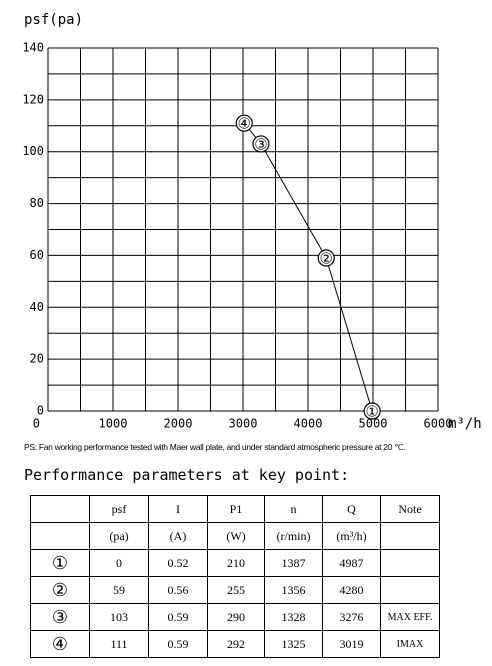  I want to click on table-row: ② 59 0.56 255 1356 4280, so click(235, 590).